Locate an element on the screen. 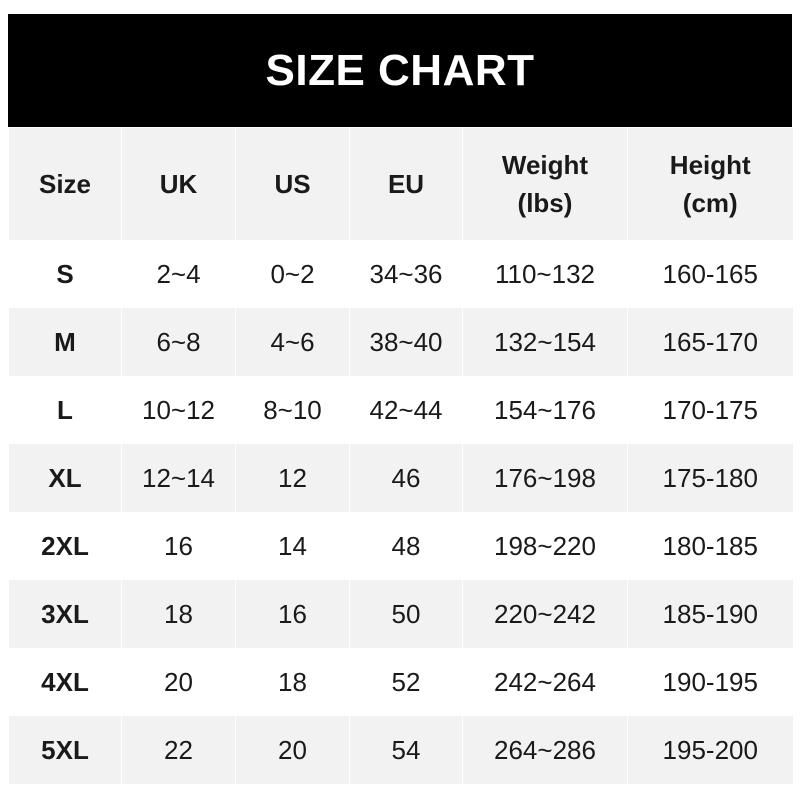  table-row: 2XL 16 14 48 198~220 180-185 is located at coordinates (400, 546).